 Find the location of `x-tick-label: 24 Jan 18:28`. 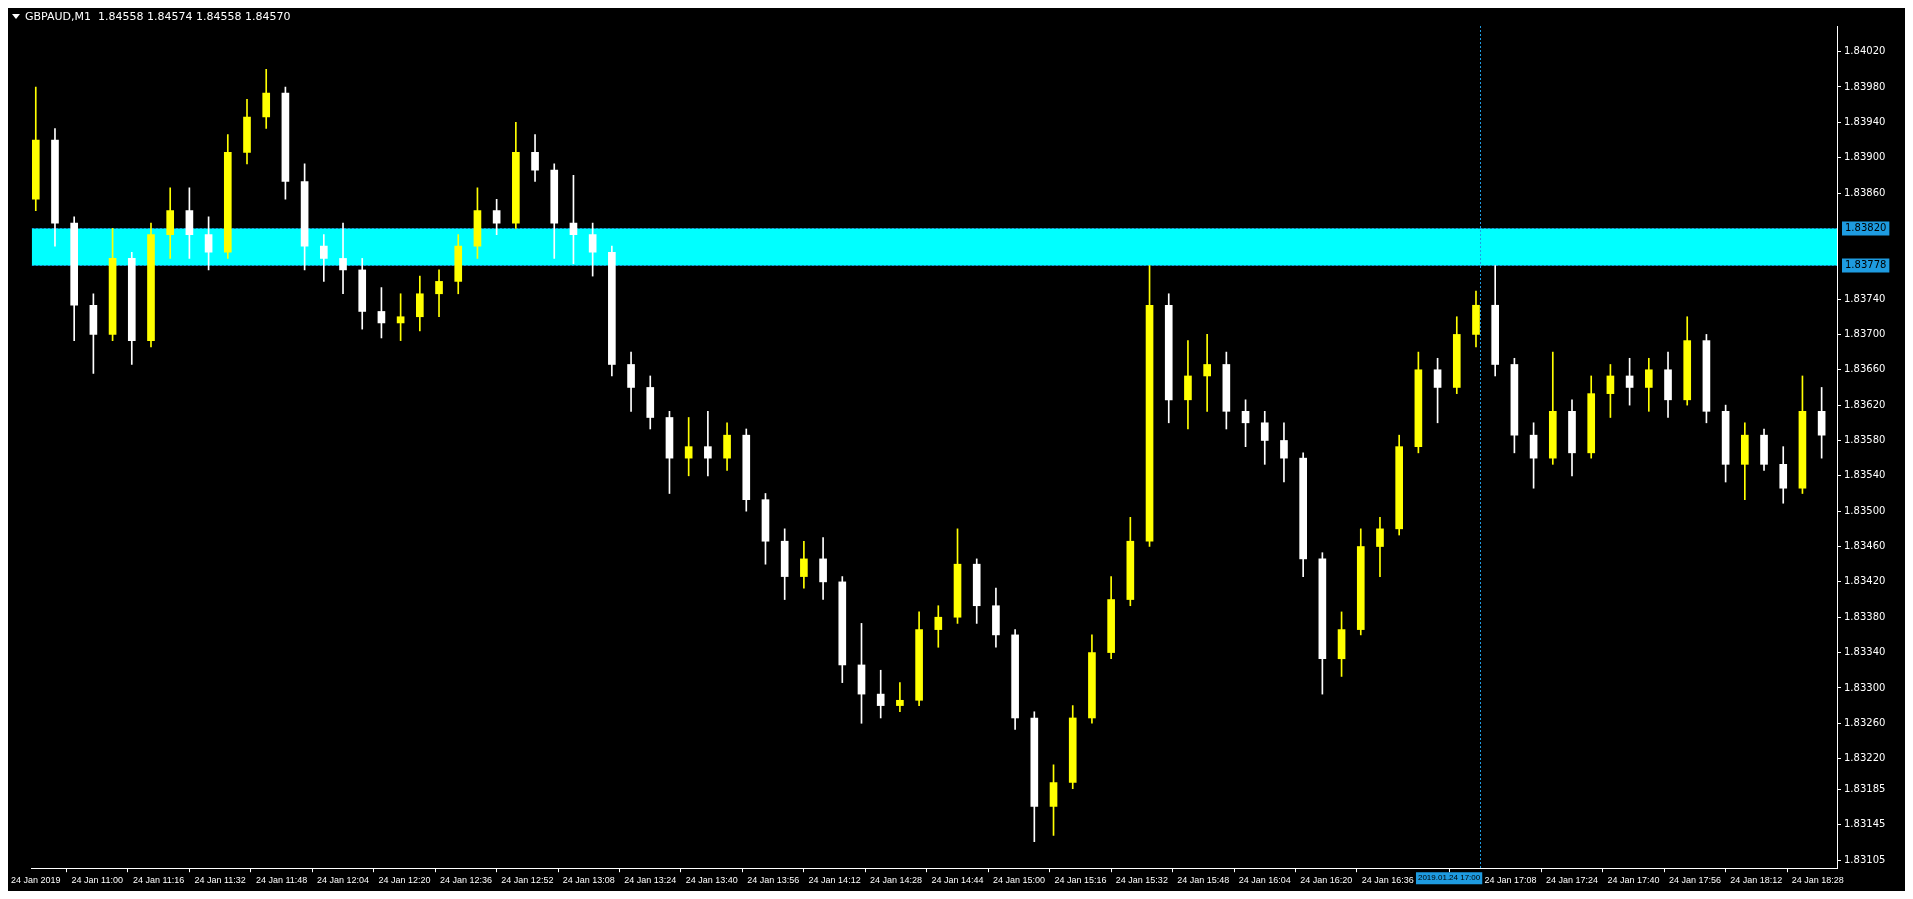

x-tick-label: 24 Jan 18:28 is located at coordinates (1817, 880).